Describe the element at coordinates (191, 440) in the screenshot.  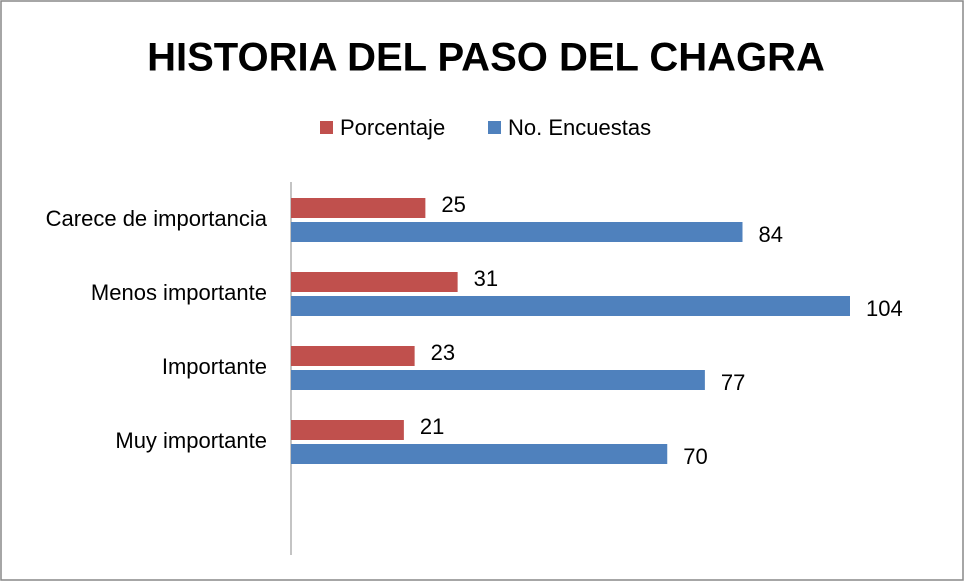
I see `y-tick-label: Muy importante` at that location.